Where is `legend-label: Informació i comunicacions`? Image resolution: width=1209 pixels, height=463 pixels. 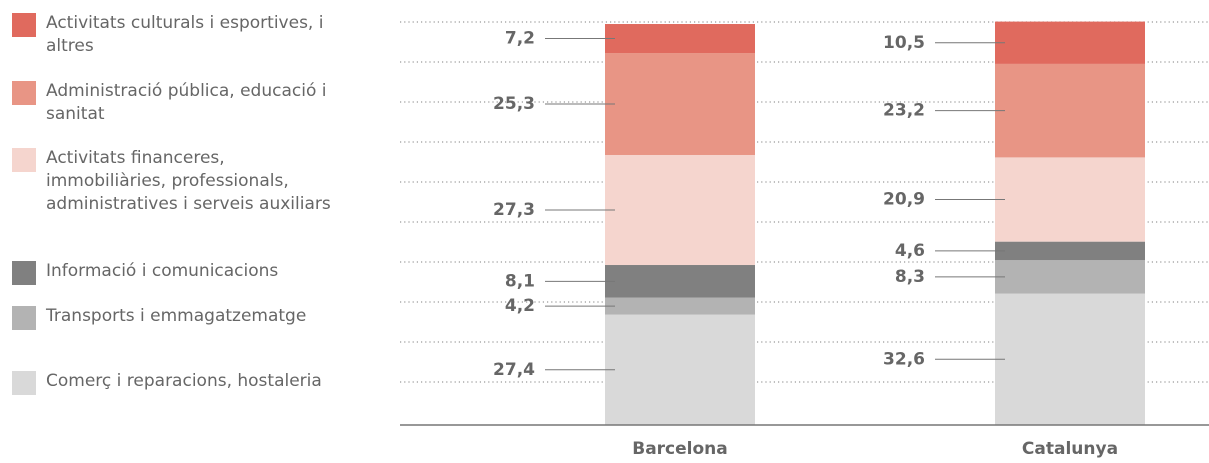
legend-label: Informació i comunicacions is located at coordinates (162, 271).